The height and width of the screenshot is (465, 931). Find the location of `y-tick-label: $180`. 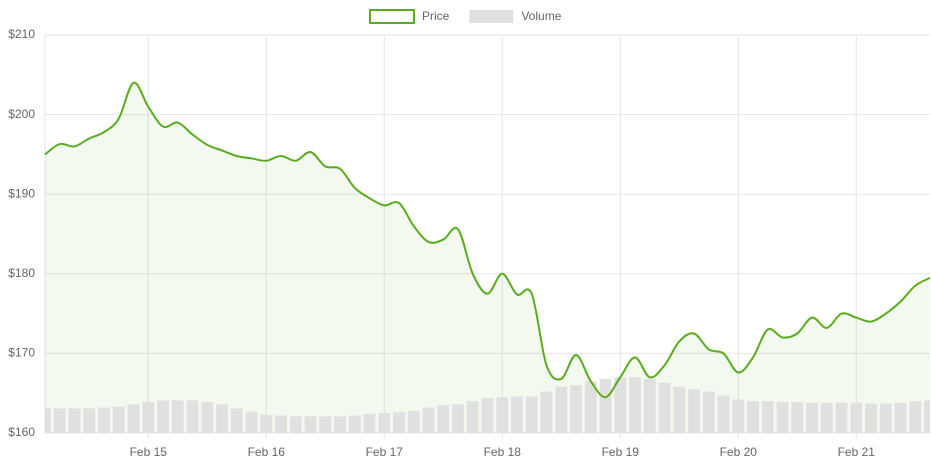

y-tick-label: $180 is located at coordinates (21, 273).